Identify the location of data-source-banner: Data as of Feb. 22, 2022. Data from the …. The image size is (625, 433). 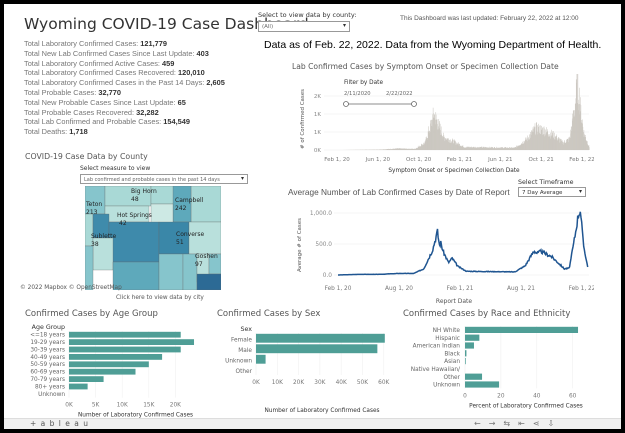
(433, 45).